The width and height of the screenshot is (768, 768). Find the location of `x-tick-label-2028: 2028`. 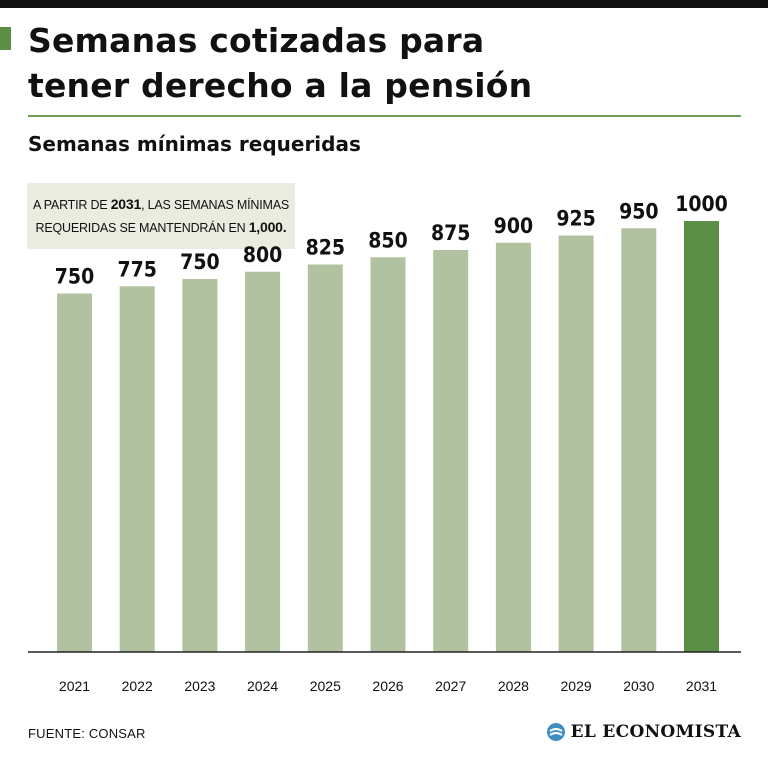

x-tick-label-2028: 2028 is located at coordinates (513, 686).